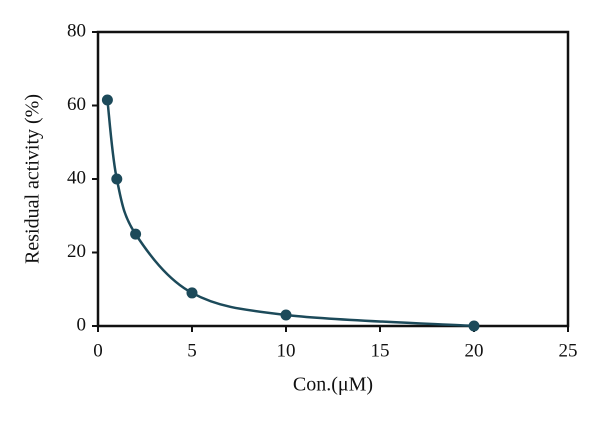  Describe the element at coordinates (568, 350) in the screenshot. I see `x-tick-label: 25` at that location.